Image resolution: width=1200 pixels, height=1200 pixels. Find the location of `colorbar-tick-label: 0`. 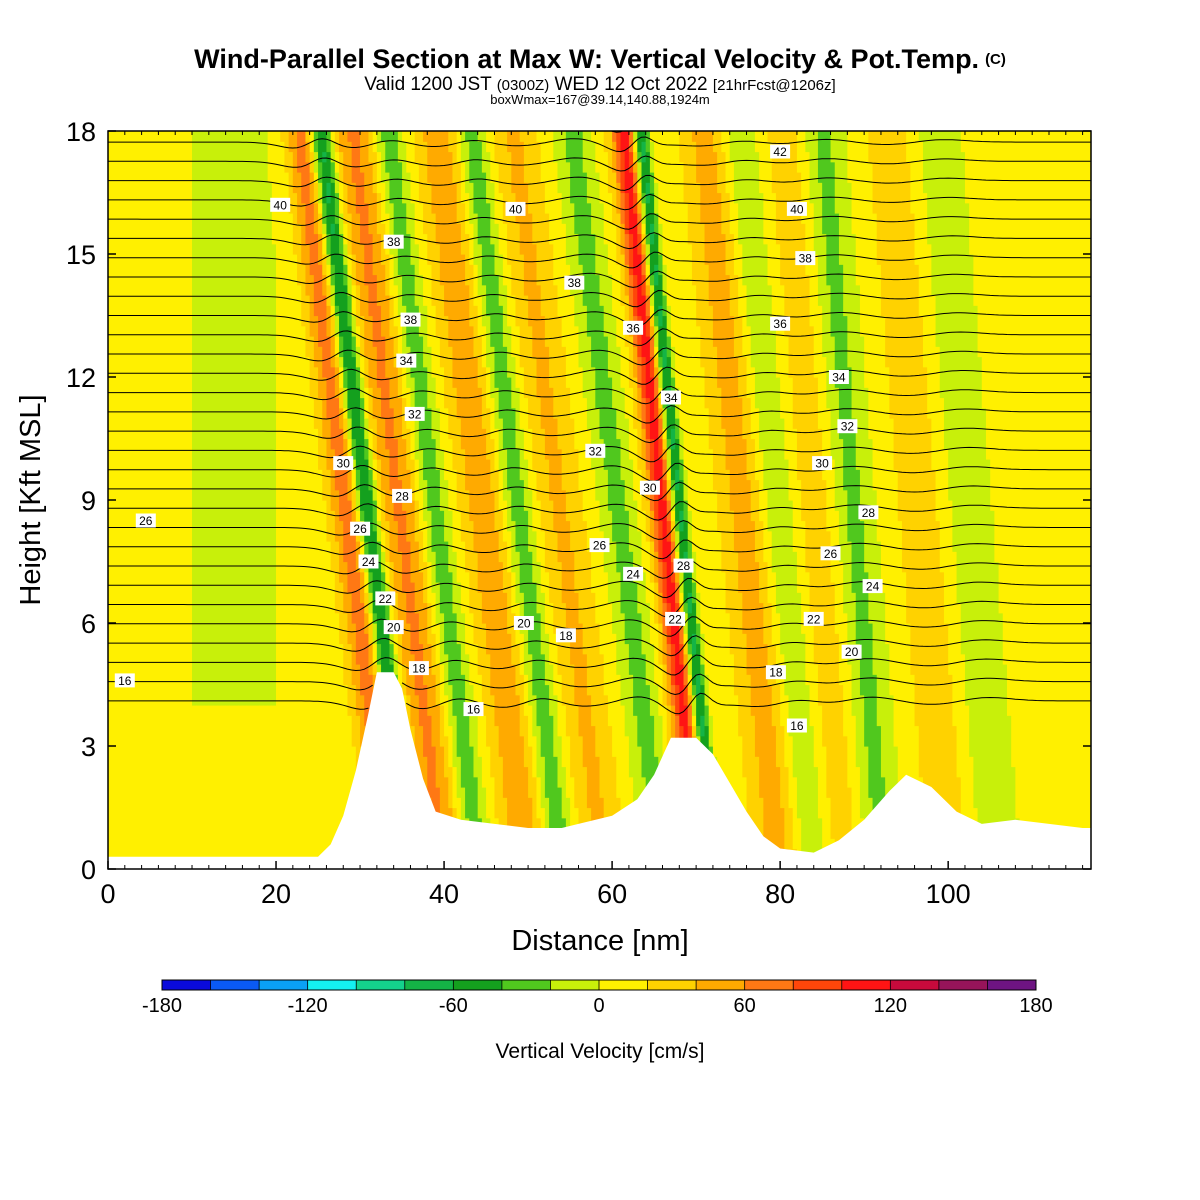

colorbar-tick-label: 0 is located at coordinates (598, 1006).